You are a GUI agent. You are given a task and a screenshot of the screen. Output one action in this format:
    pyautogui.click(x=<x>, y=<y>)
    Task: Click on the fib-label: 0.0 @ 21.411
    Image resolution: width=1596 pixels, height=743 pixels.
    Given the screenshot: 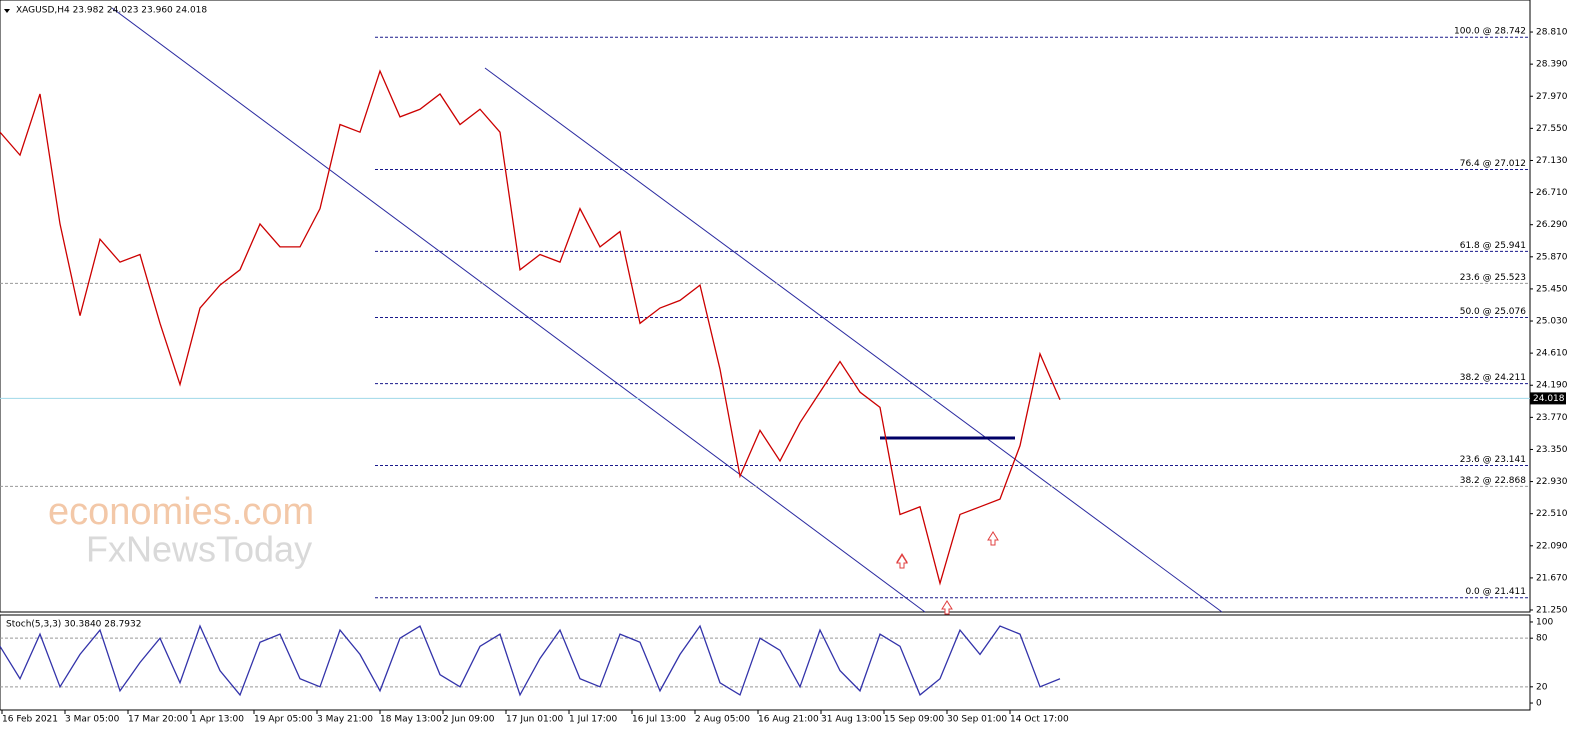 What is the action you would take?
    pyautogui.click(x=1495, y=592)
    